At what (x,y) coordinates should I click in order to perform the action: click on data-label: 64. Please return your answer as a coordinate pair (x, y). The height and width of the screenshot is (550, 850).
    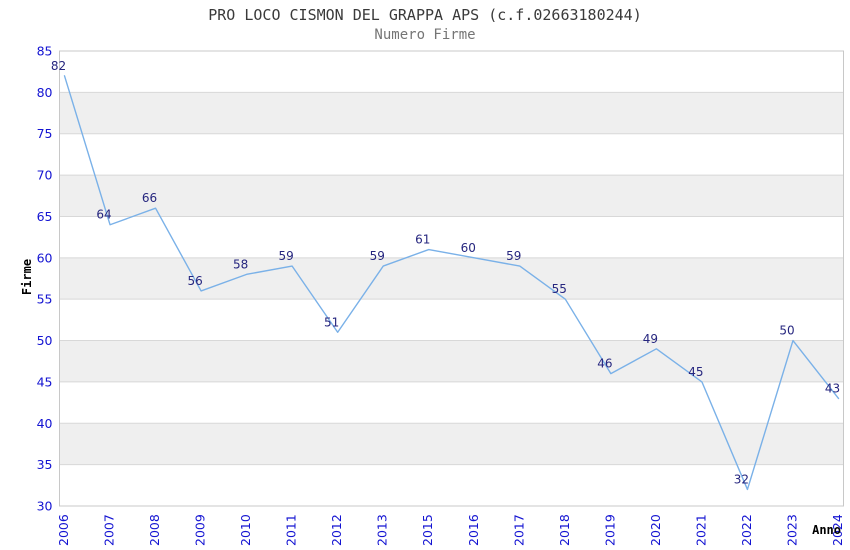
    Looking at the image, I should click on (103, 215).